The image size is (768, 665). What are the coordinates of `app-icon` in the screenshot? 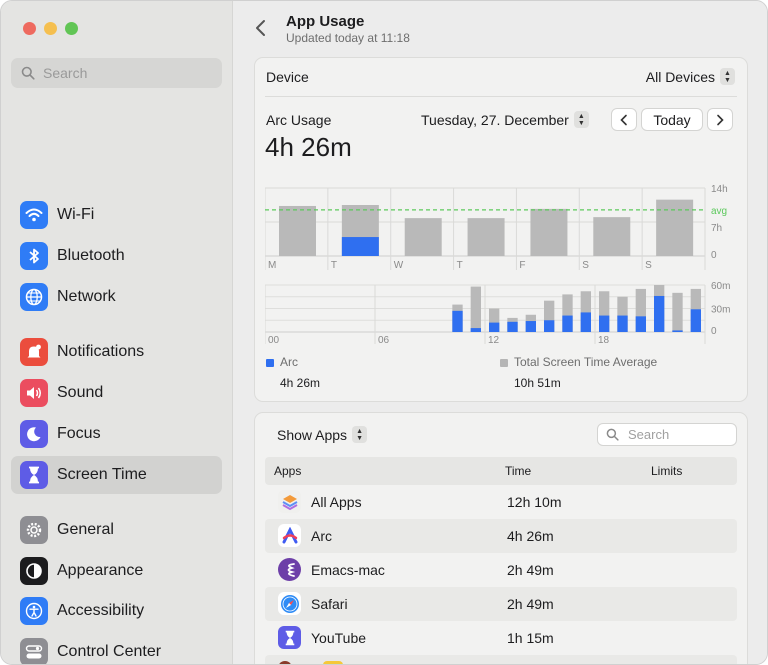 It's located at (285, 662).